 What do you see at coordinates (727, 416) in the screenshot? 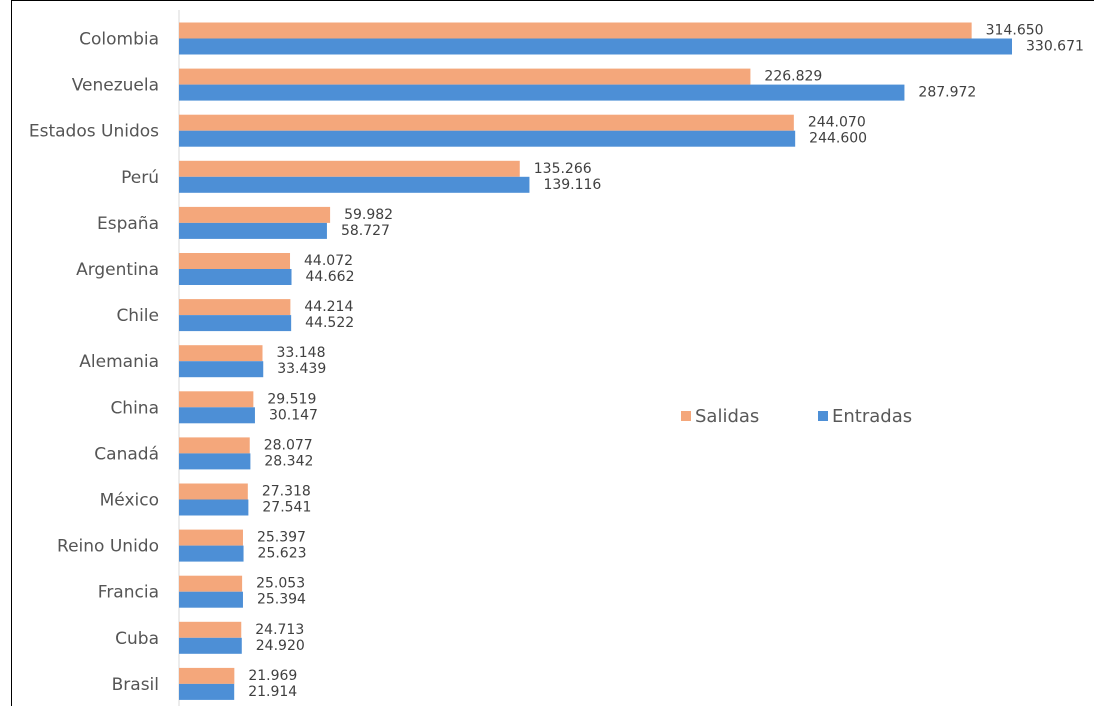
I see `legend-label-salidas: Salidas` at bounding box center [727, 416].